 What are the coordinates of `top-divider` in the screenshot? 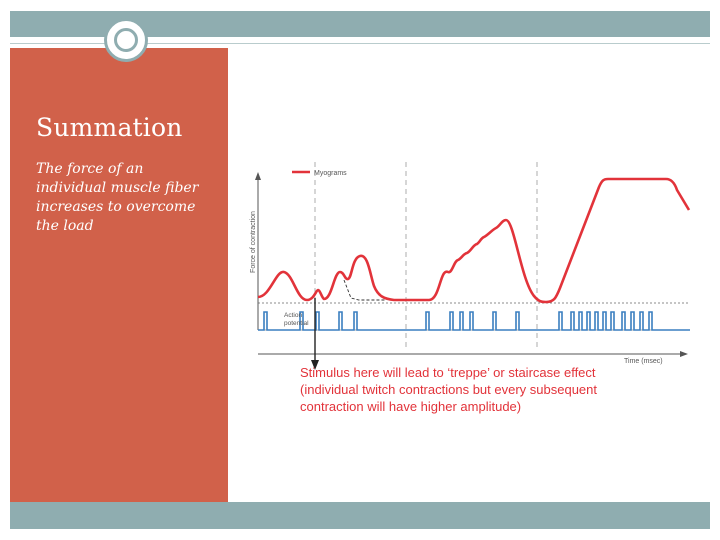 It's located at (360, 43).